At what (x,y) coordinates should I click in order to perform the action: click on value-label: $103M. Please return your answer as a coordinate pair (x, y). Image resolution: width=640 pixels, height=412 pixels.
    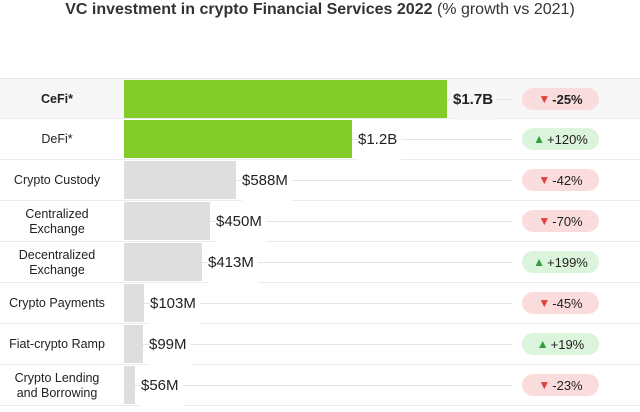
    Looking at the image, I should click on (175, 303).